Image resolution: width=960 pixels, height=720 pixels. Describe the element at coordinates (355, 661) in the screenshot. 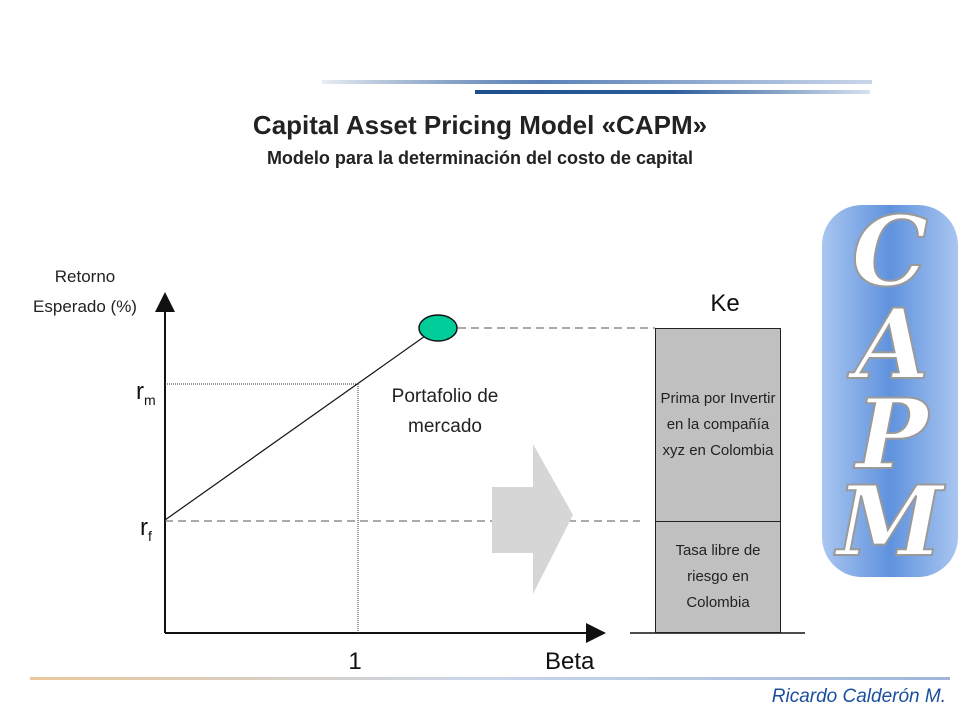

I see `x-tick-one: 1` at that location.